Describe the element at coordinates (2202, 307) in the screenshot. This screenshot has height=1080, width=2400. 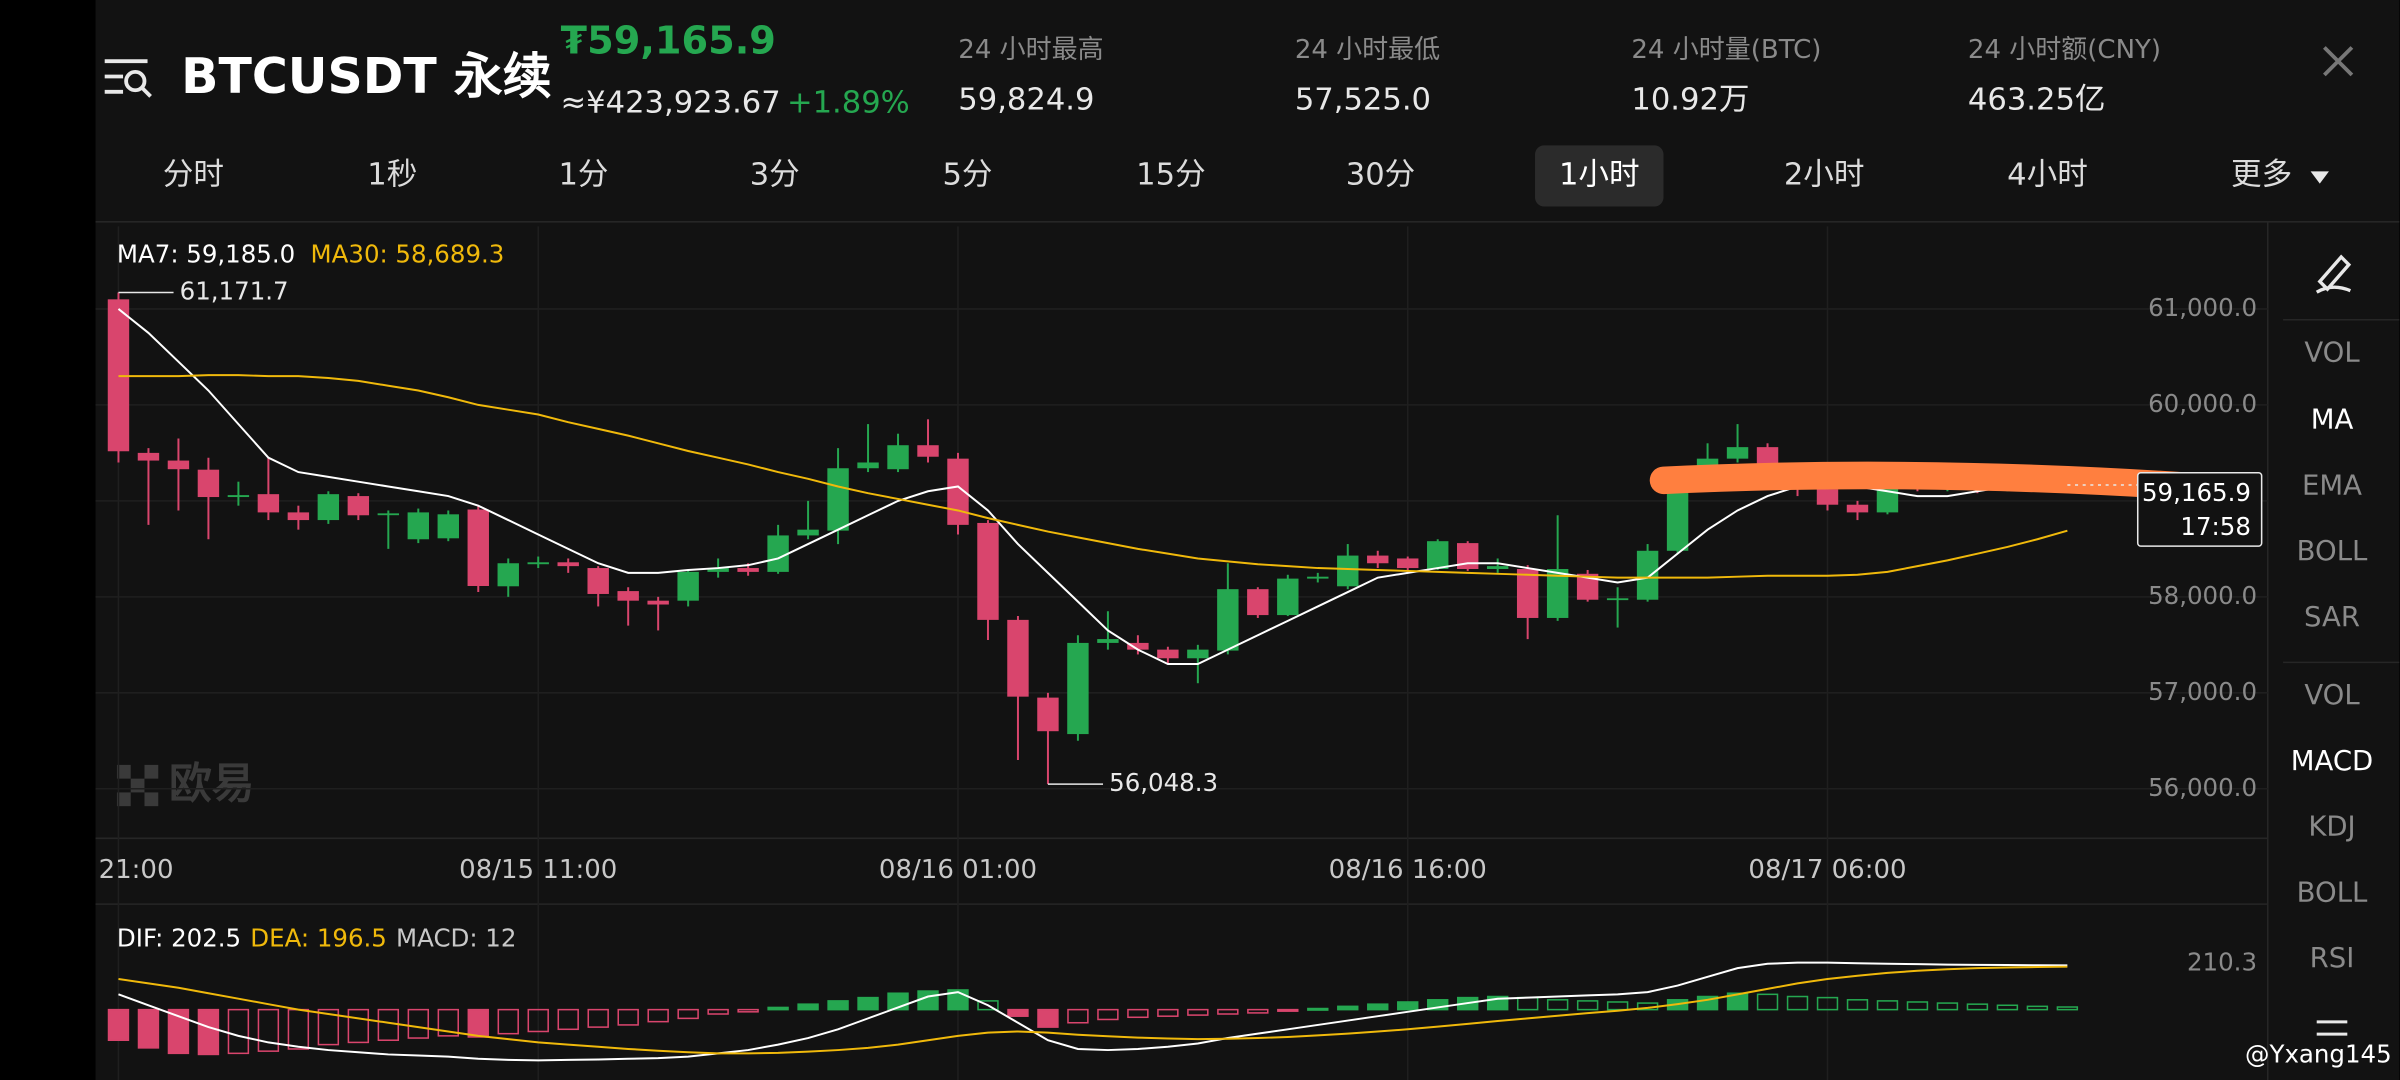
I see `y-tick-label: 61,000.0` at that location.